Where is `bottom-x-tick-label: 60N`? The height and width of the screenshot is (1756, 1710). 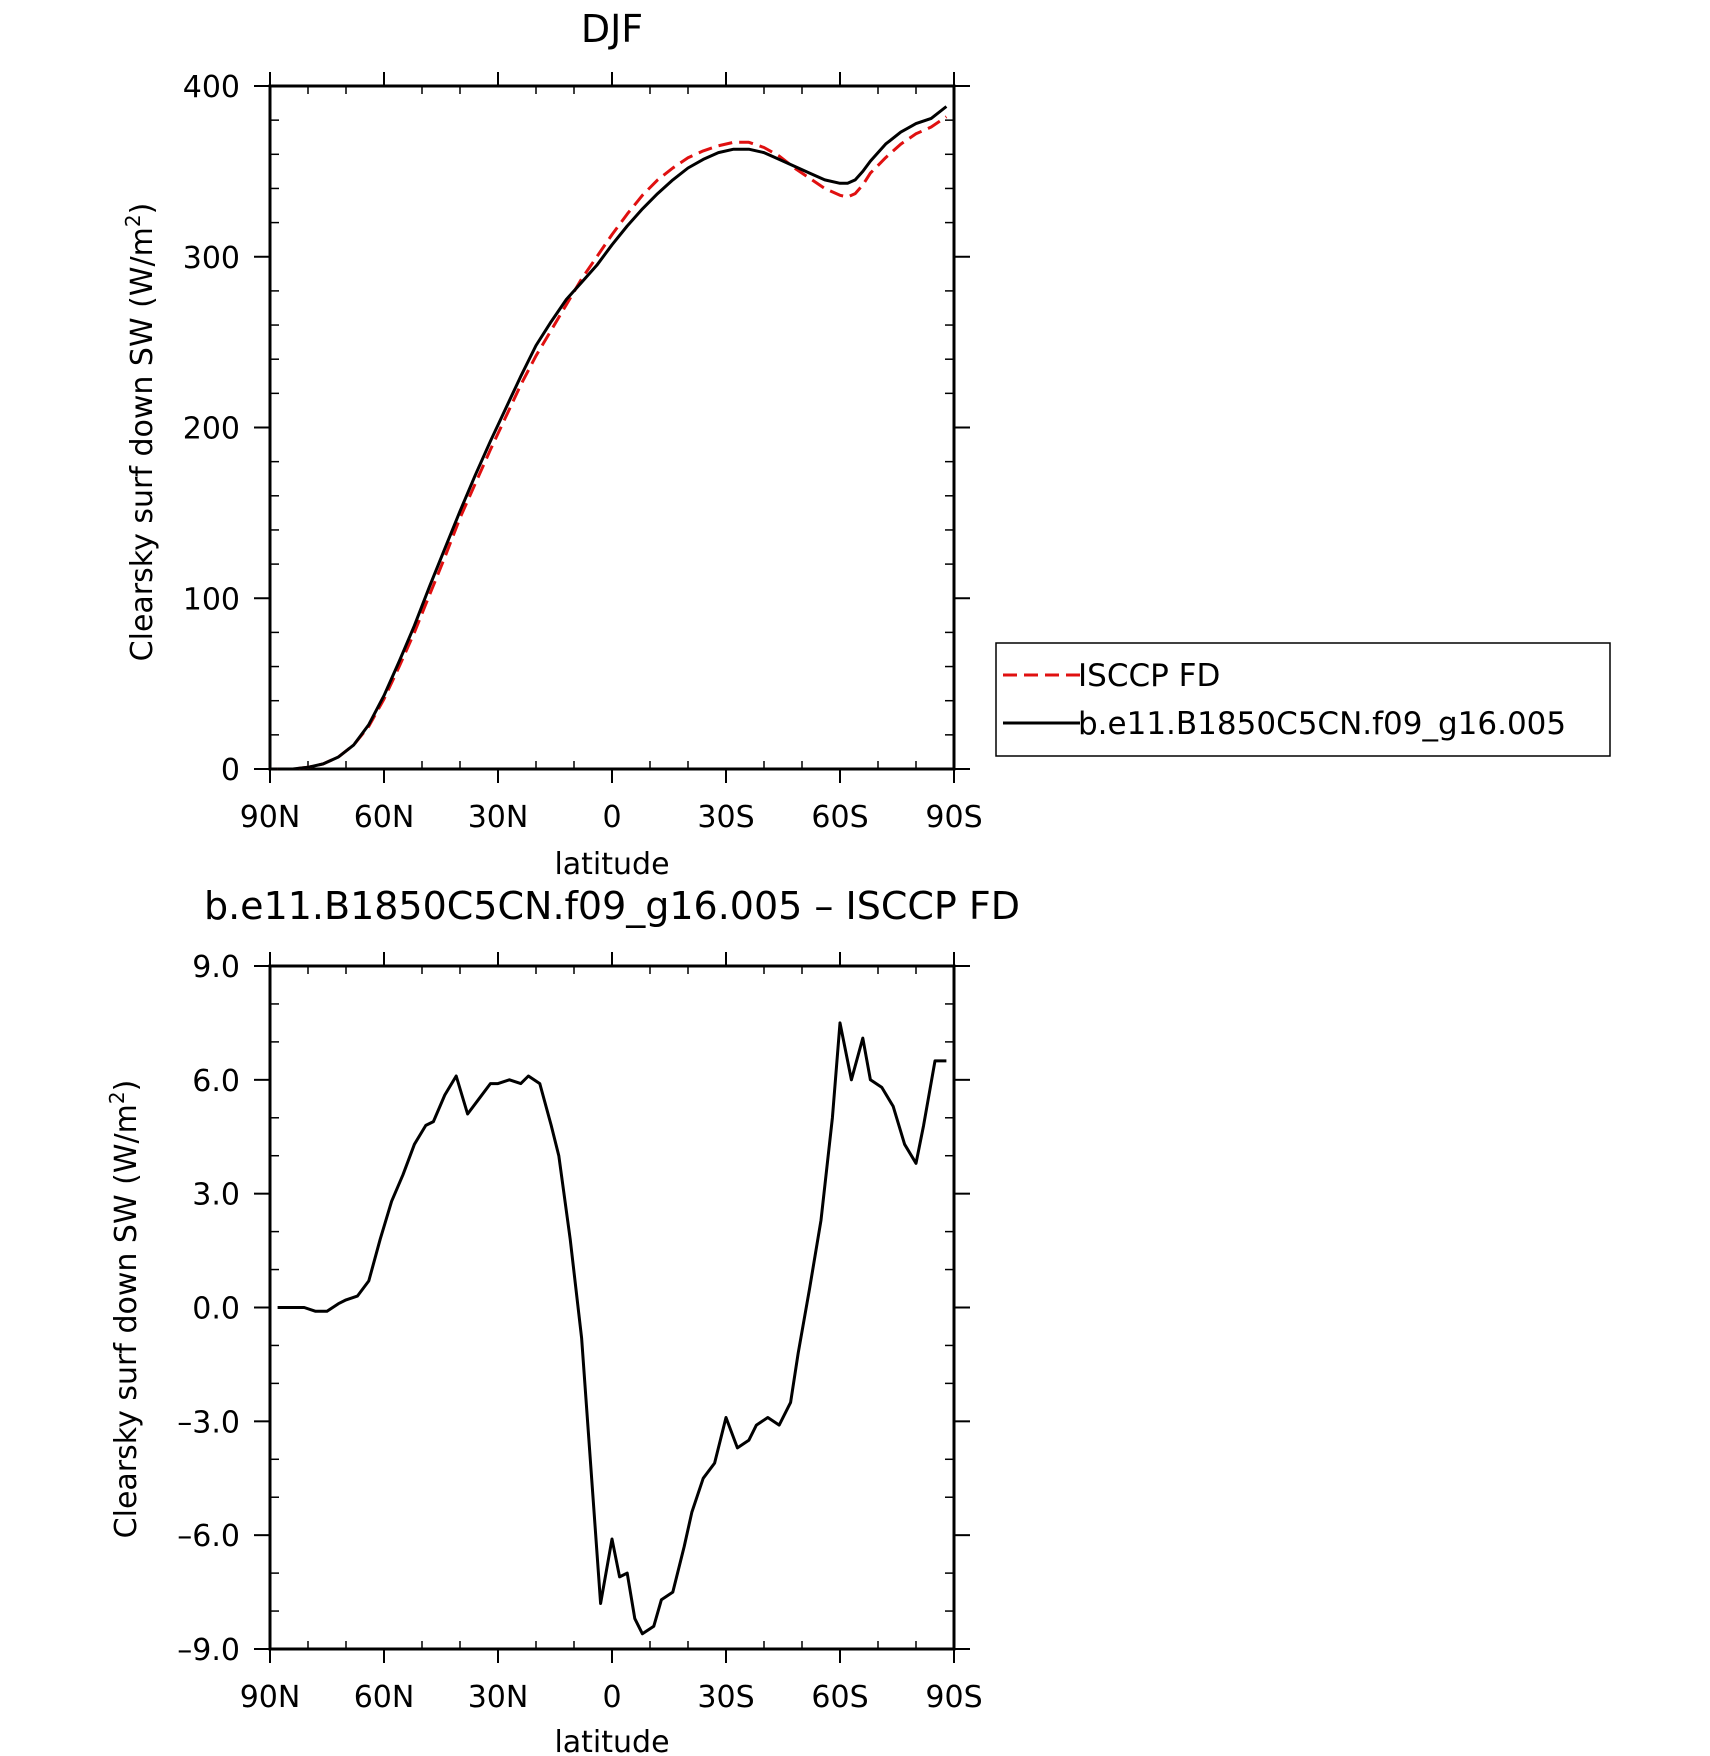
bottom-x-tick-label: 60N is located at coordinates (384, 1697).